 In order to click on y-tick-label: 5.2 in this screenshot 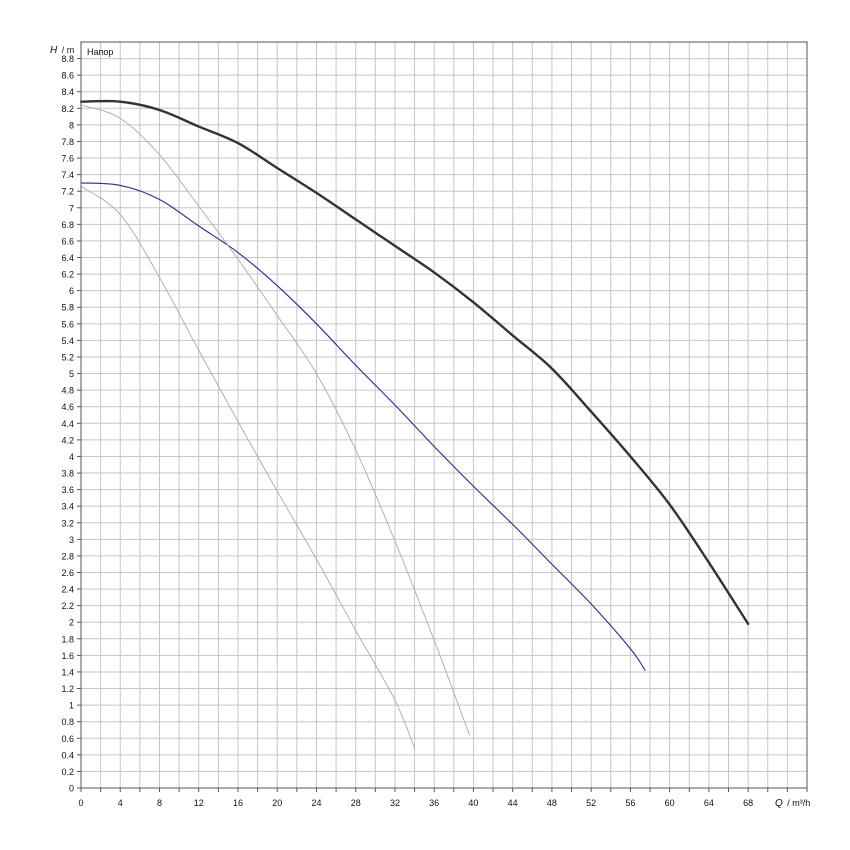, I will do `click(67, 357)`.